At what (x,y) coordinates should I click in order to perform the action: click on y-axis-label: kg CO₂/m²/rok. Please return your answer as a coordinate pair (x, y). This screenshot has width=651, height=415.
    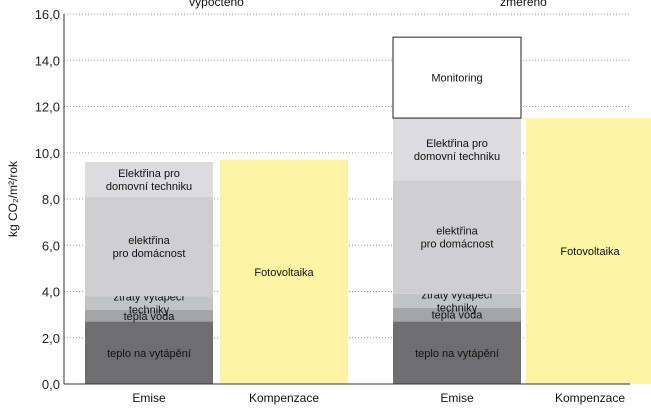
    Looking at the image, I should click on (13, 198).